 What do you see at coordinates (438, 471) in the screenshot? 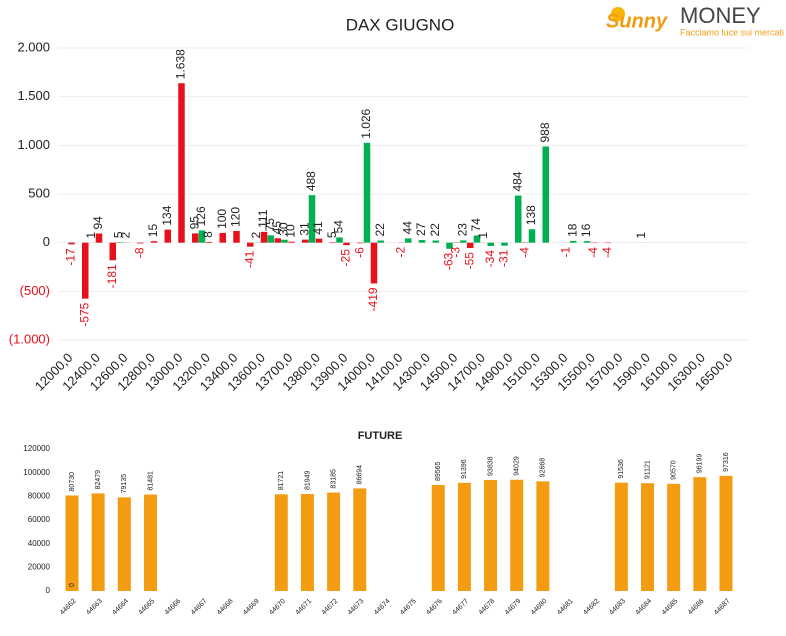
I see `data-label: 89565` at bounding box center [438, 471].